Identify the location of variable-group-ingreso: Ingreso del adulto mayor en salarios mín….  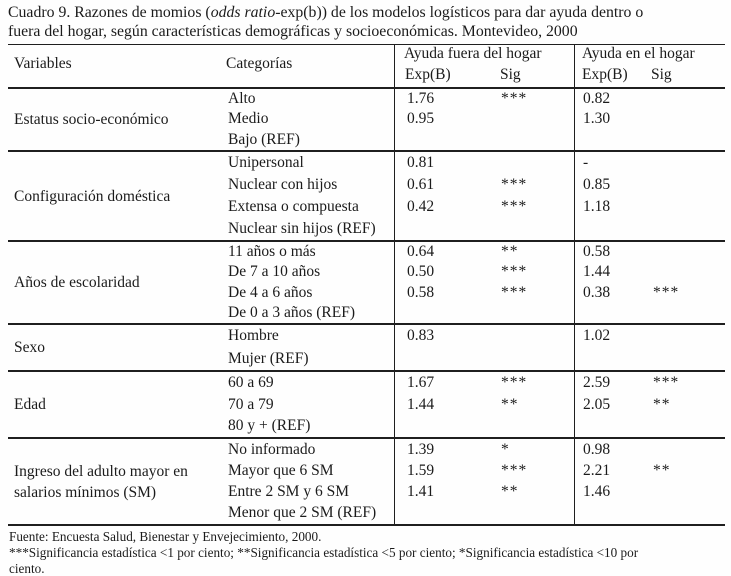
(366, 481).